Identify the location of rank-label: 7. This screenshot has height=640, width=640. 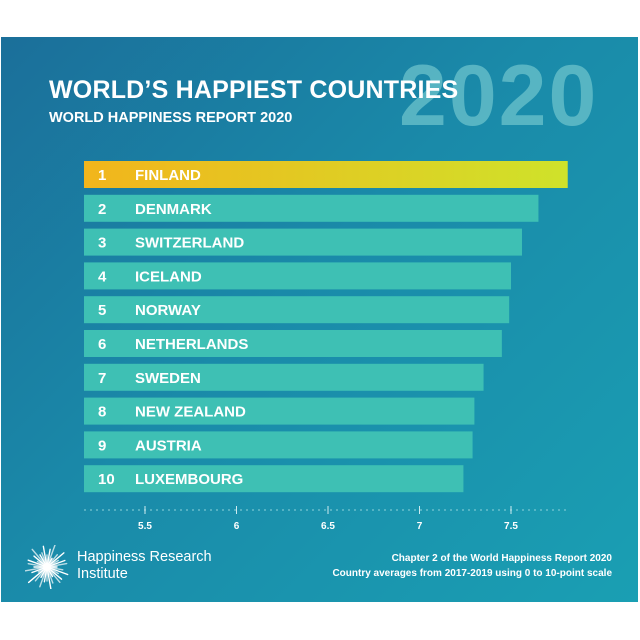
(102, 378).